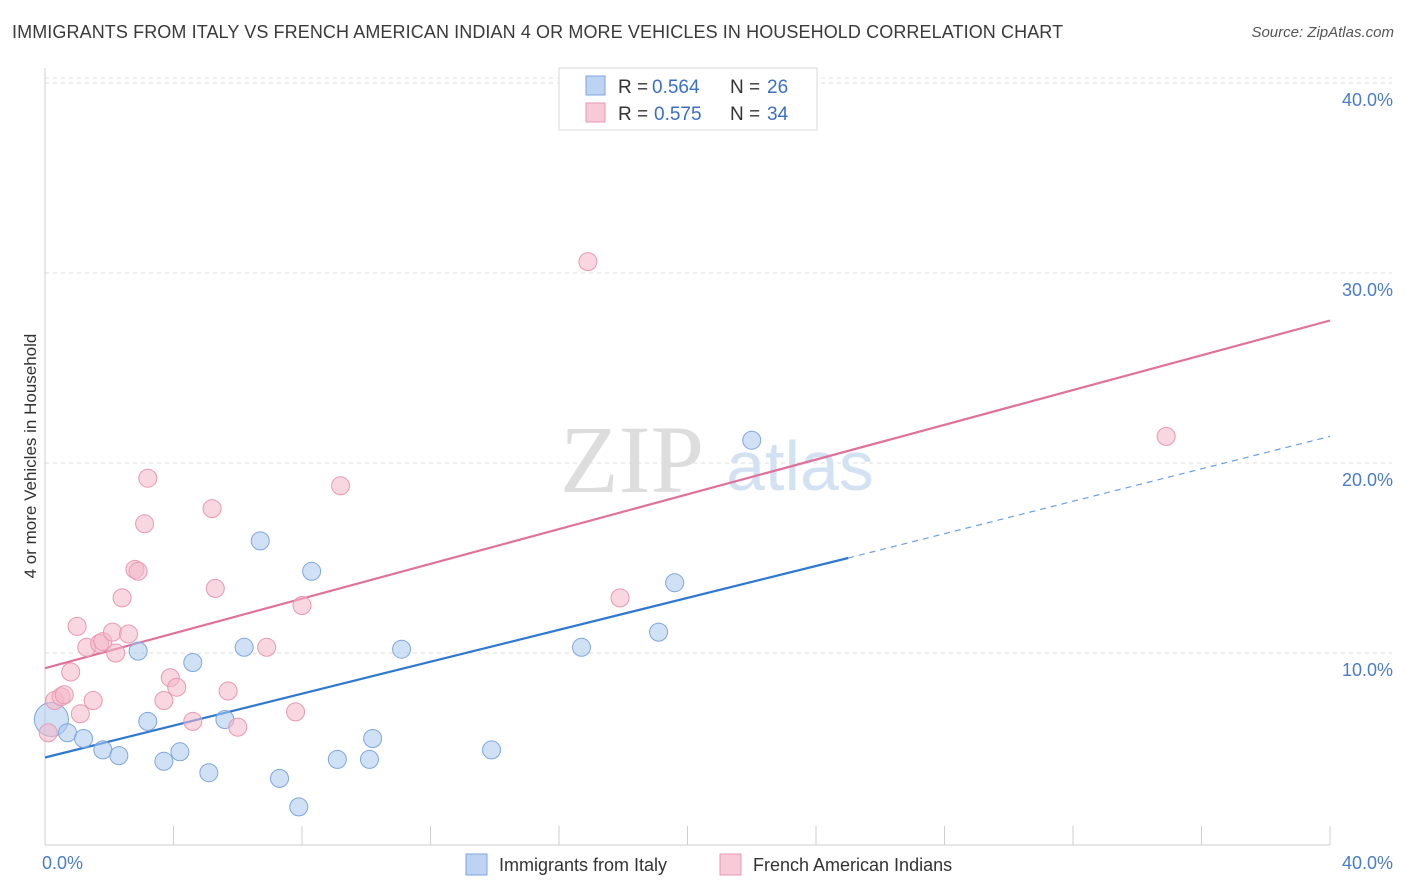  What do you see at coordinates (583, 865) in the screenshot?
I see `bottom-legend-label-italy: Immigrants from Italy` at bounding box center [583, 865].